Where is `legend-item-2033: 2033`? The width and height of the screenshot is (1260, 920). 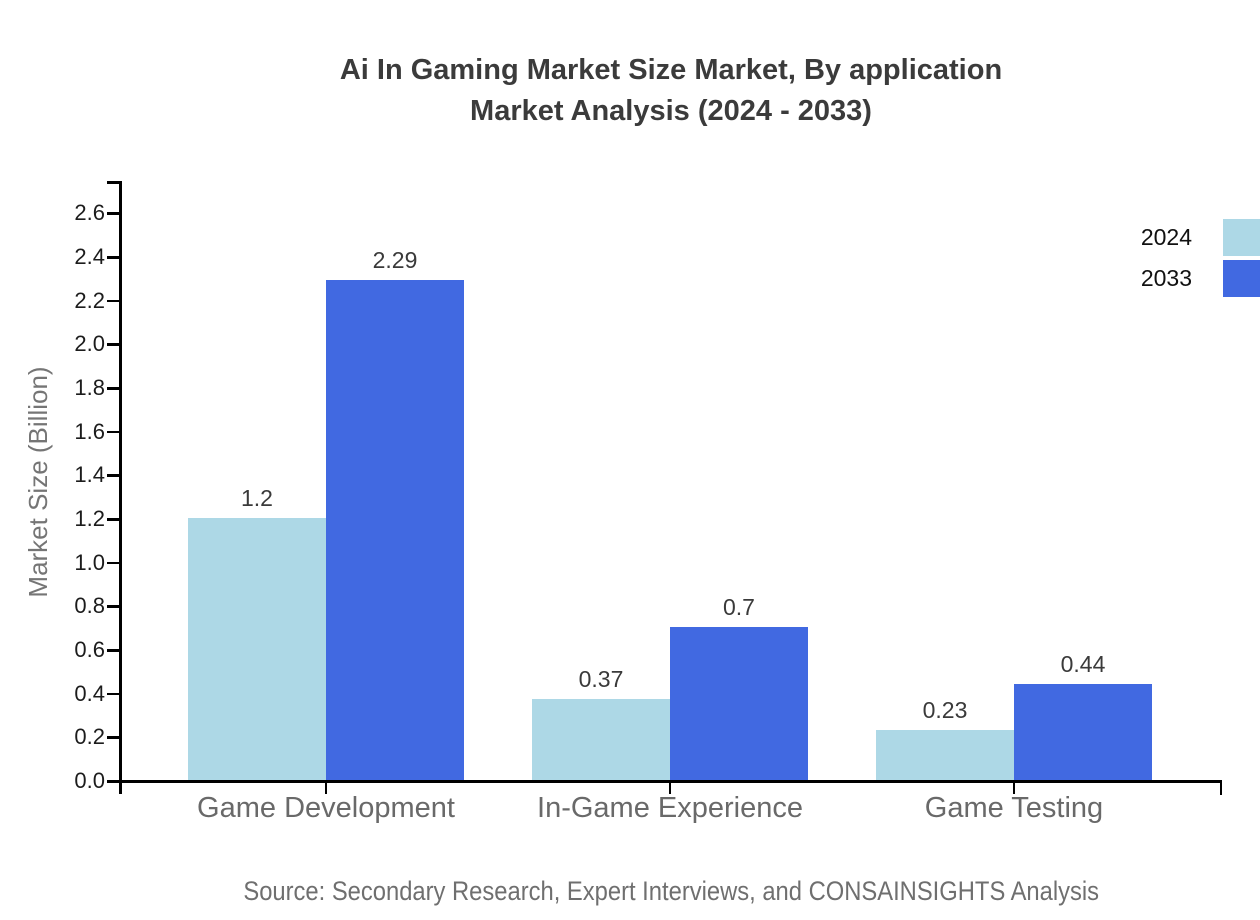 legend-item-2033: 2033 is located at coordinates (1200, 278).